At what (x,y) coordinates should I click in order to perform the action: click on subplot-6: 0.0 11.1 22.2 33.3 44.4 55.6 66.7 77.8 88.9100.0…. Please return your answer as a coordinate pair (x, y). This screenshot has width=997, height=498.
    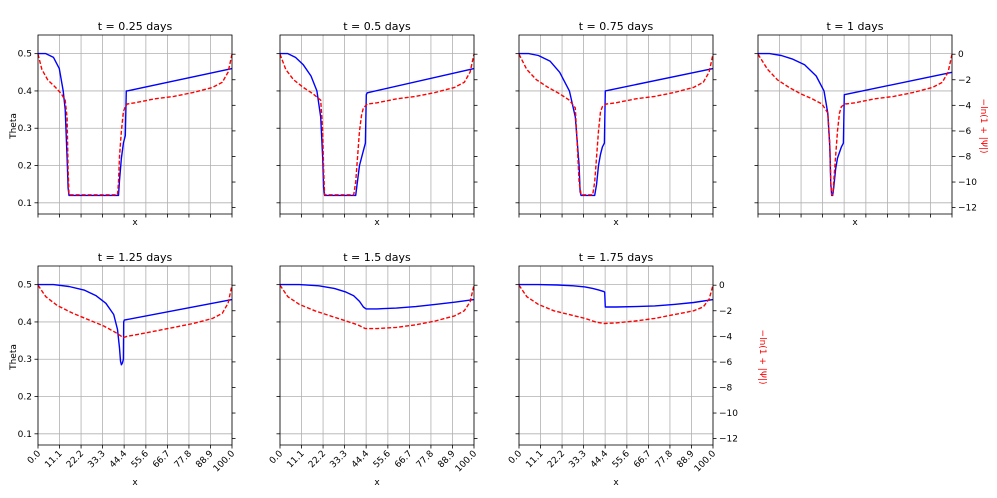
    Looking at the image, I should click on (373, 369).